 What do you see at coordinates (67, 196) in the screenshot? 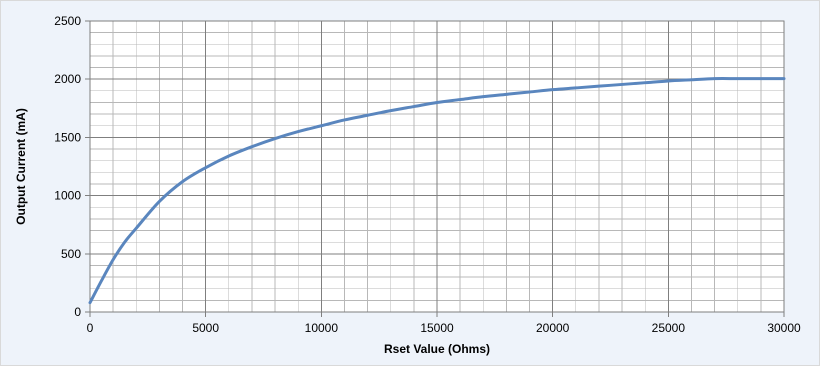
I see `y-tick-label: 1000` at bounding box center [67, 196].